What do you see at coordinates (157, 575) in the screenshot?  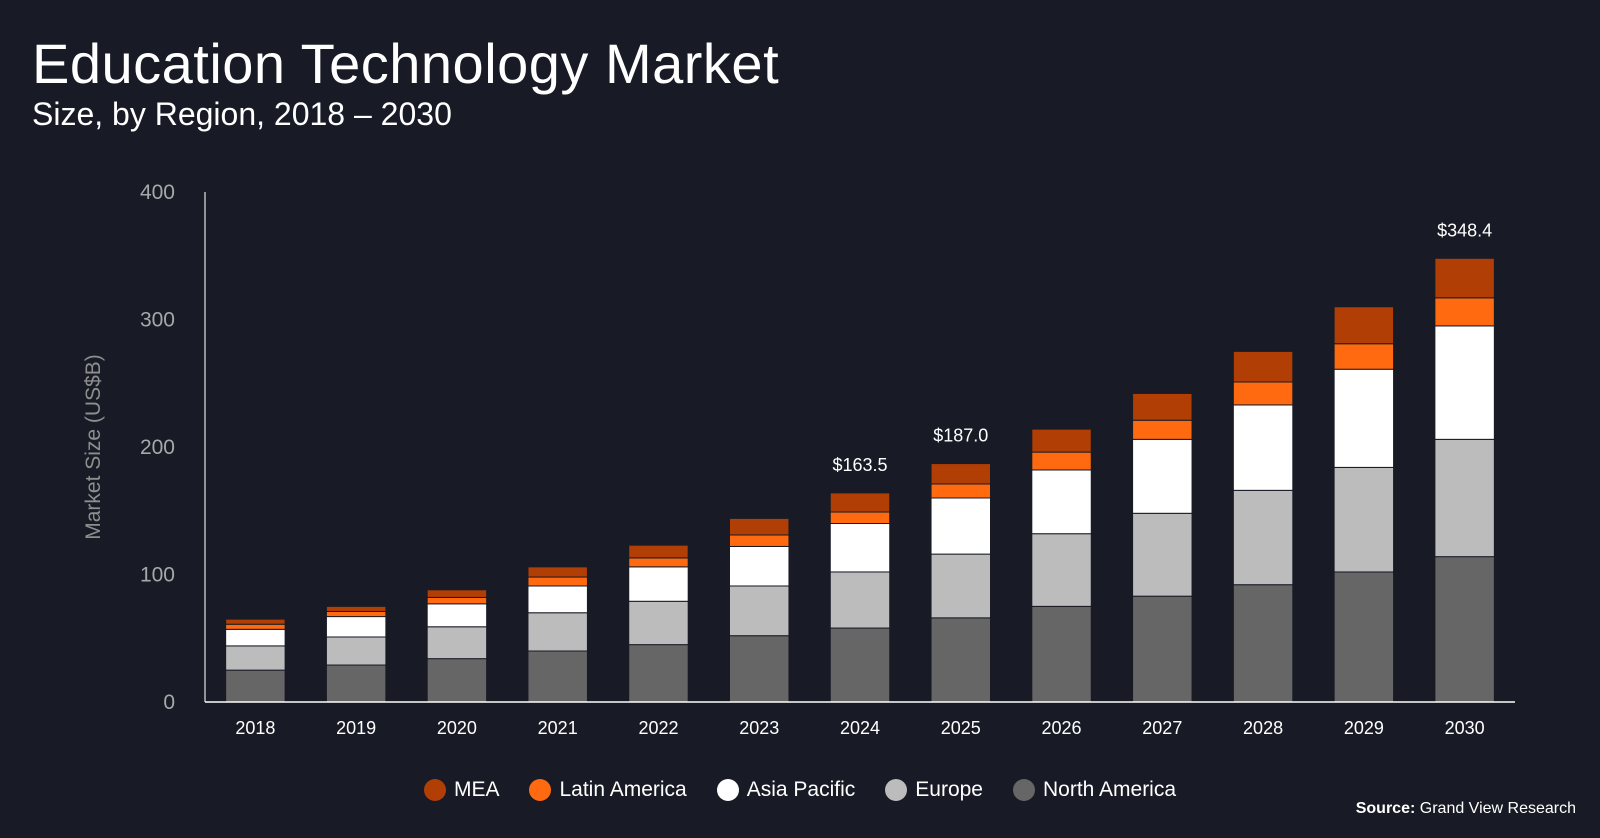 I see `y-tick-label: 100` at bounding box center [157, 575].